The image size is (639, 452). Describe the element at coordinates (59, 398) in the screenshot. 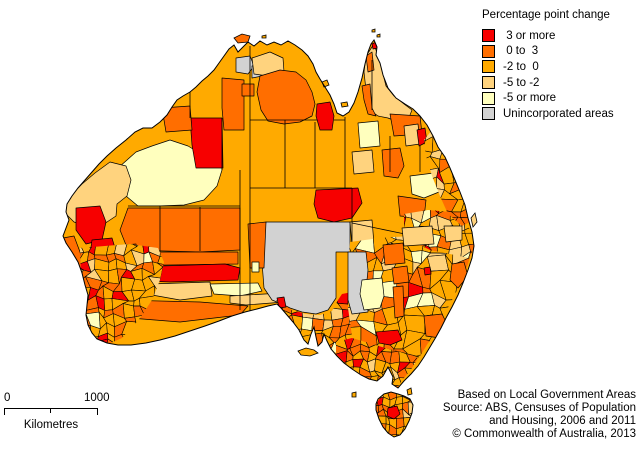

I see `scale-bar-labels: 0 1000` at that location.